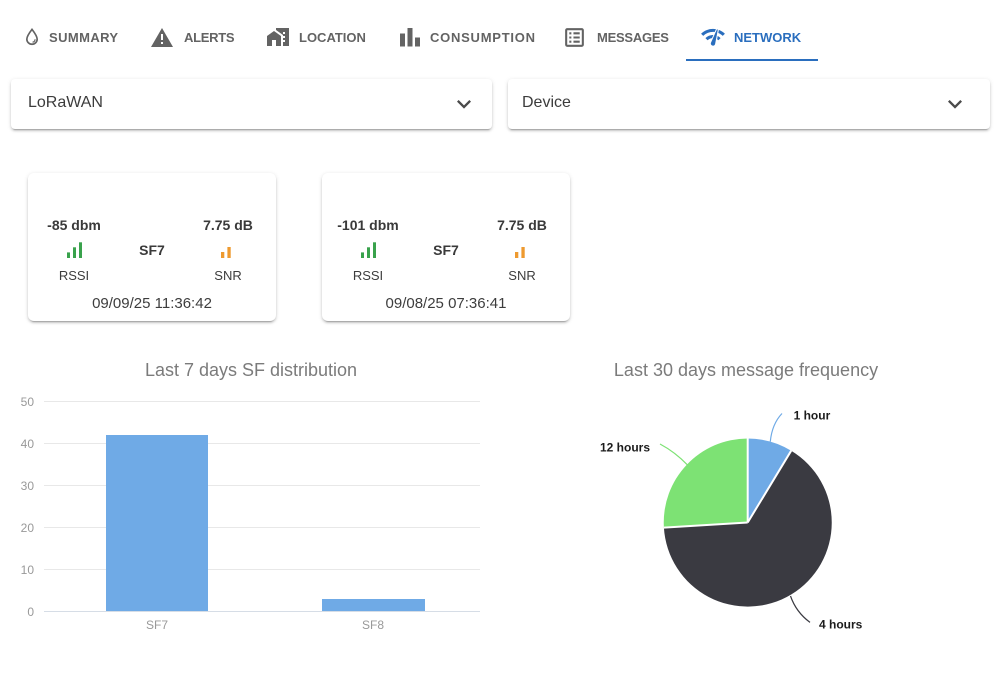 The height and width of the screenshot is (686, 1000). I want to click on svg-text: 1 hour, so click(812, 415).